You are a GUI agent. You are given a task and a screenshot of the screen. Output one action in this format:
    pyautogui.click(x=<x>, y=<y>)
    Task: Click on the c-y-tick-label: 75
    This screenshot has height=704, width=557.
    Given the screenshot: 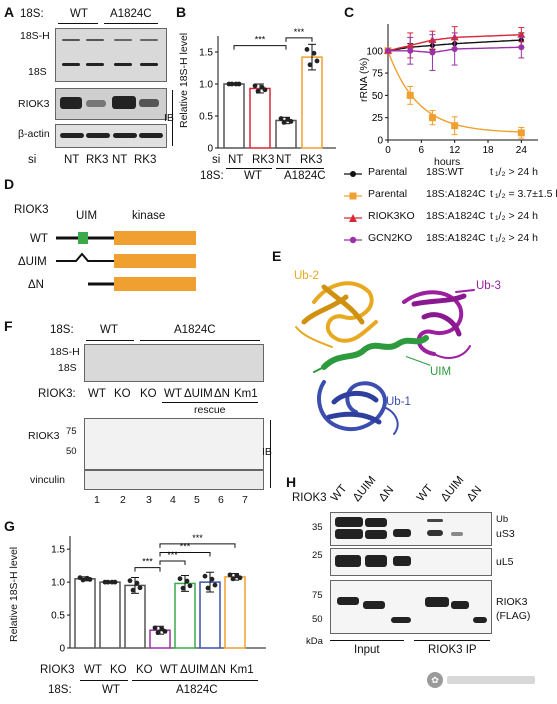 What is the action you would take?
    pyautogui.click(x=378, y=74)
    